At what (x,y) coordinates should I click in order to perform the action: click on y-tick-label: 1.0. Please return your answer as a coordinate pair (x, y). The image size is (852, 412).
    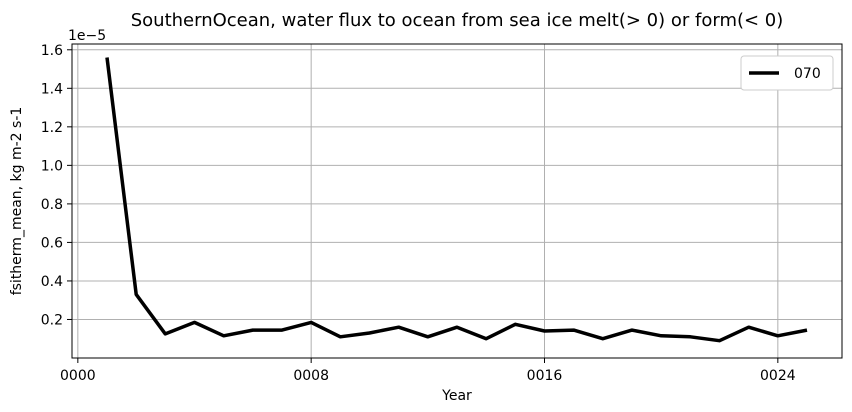
    Looking at the image, I should click on (52, 166).